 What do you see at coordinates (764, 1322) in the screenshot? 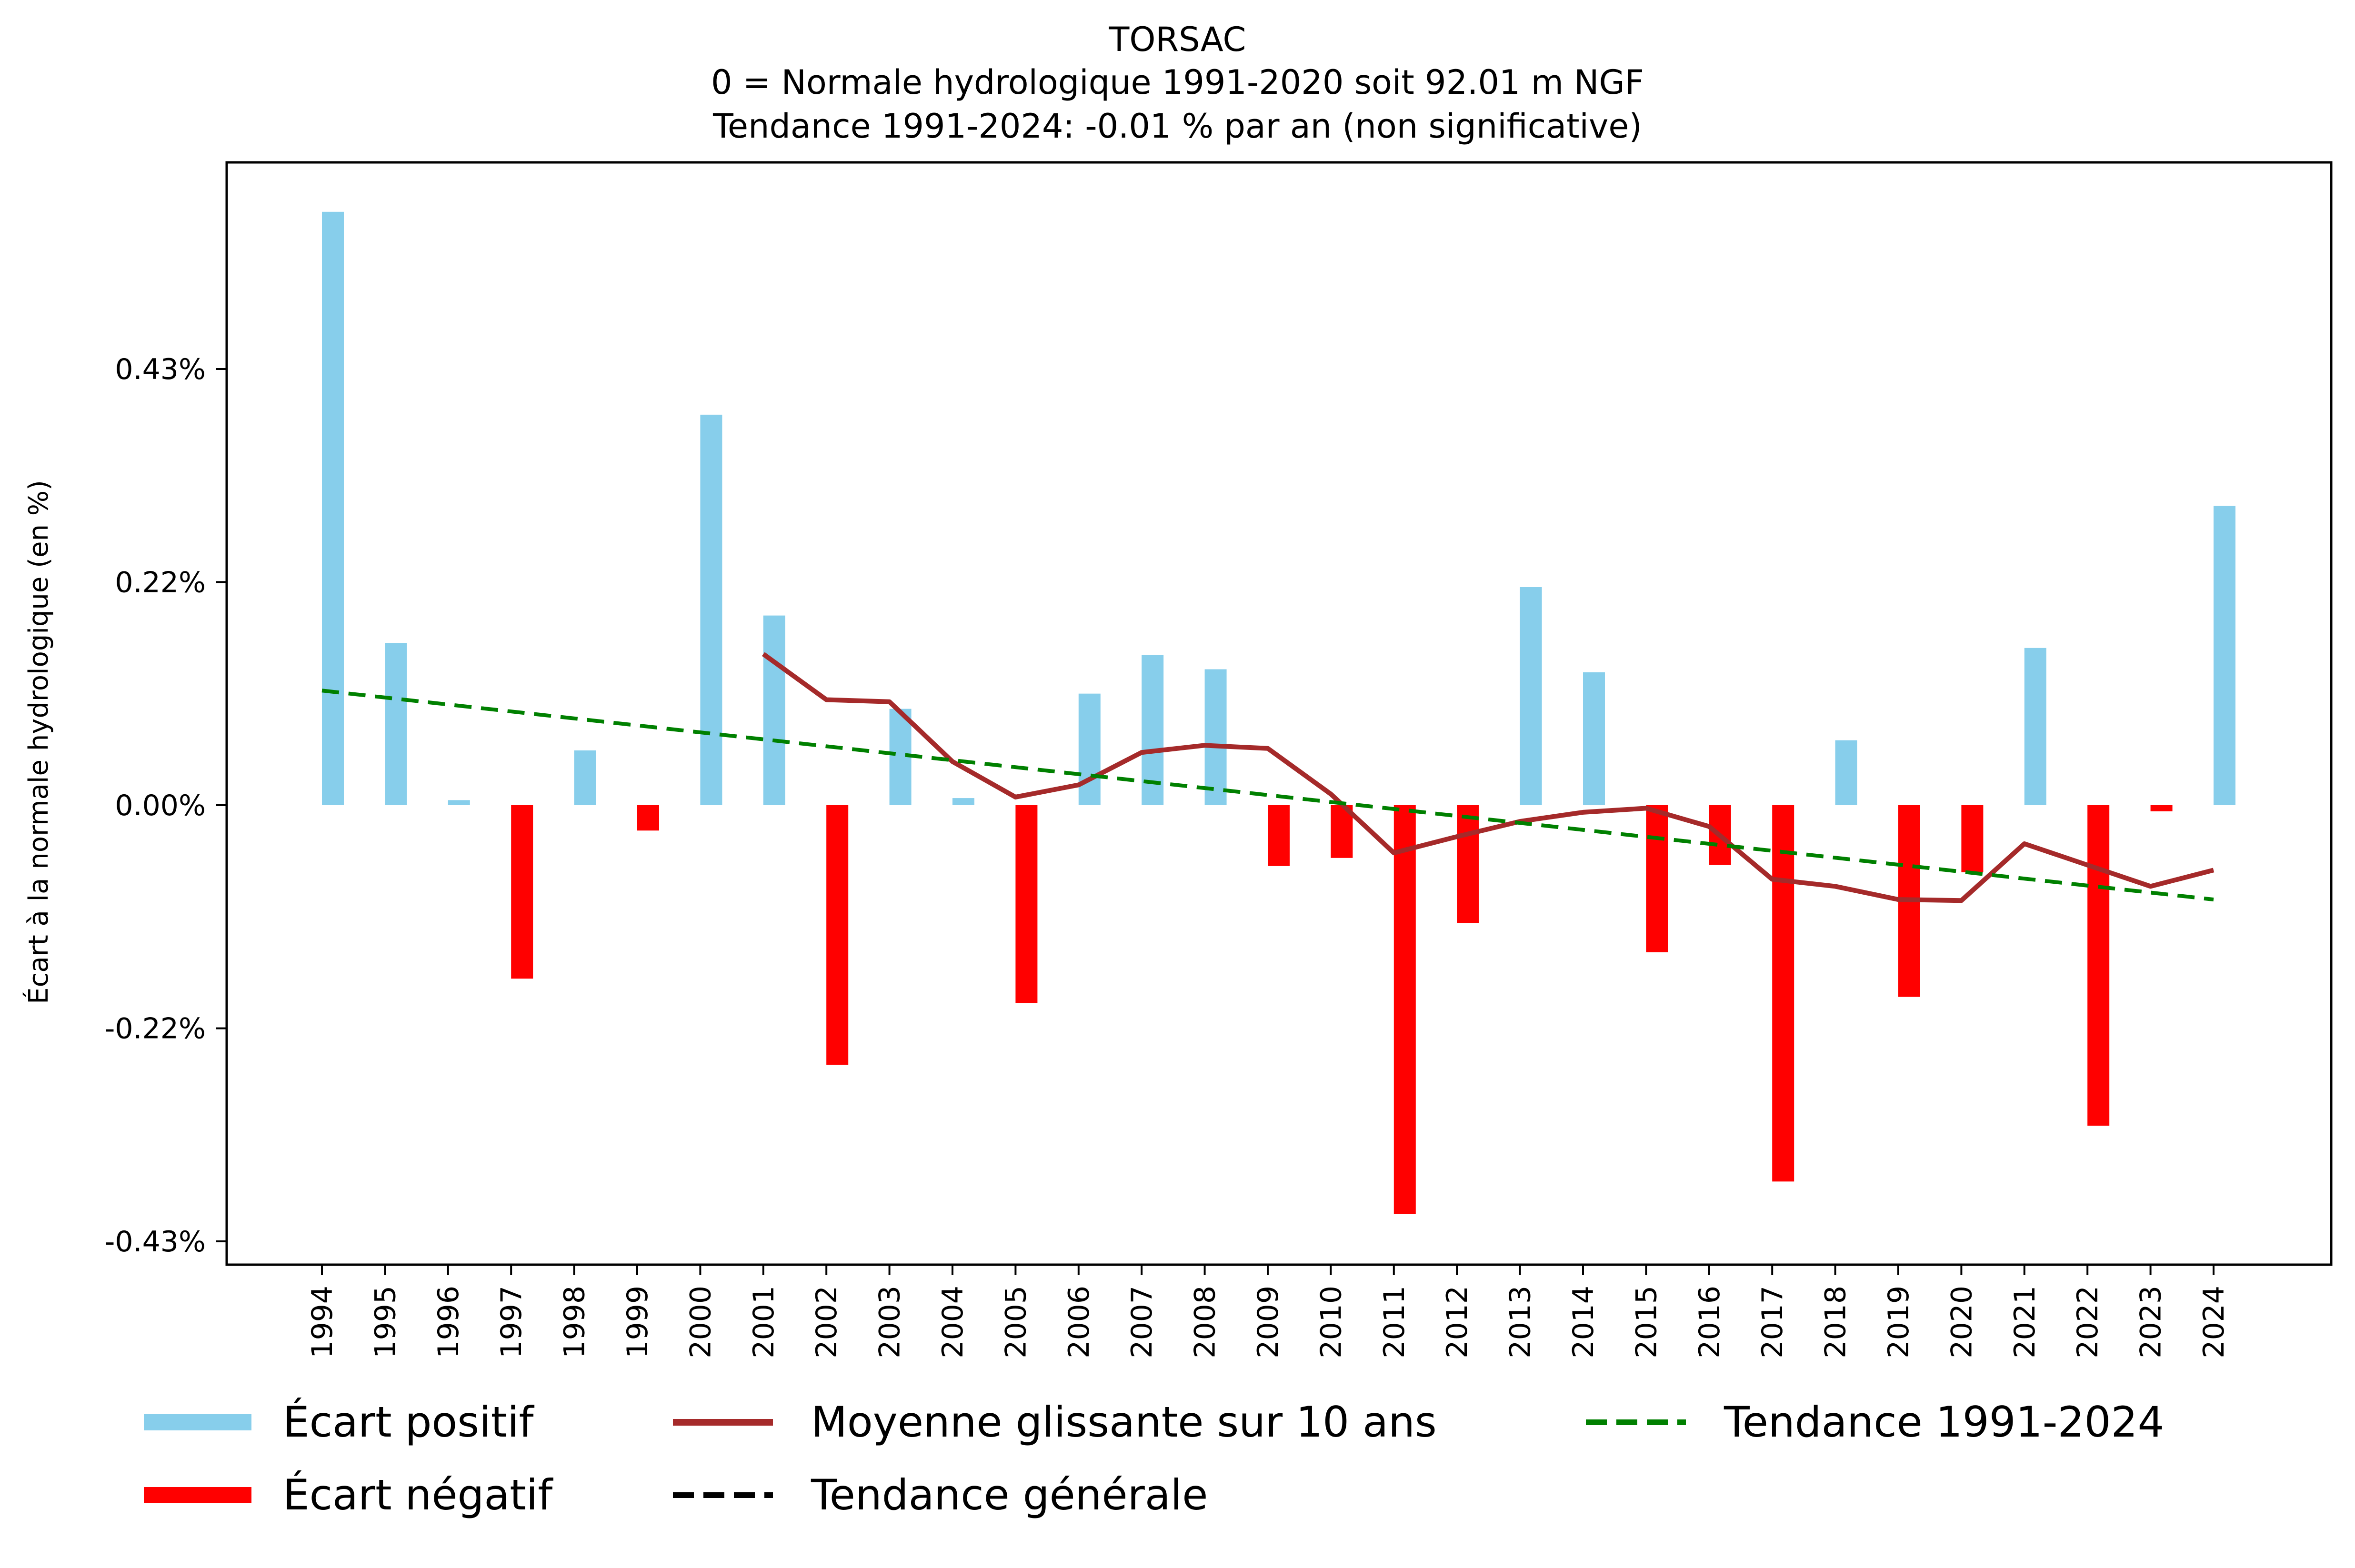
I see `x-tick-label-2001: 2001` at bounding box center [764, 1322].